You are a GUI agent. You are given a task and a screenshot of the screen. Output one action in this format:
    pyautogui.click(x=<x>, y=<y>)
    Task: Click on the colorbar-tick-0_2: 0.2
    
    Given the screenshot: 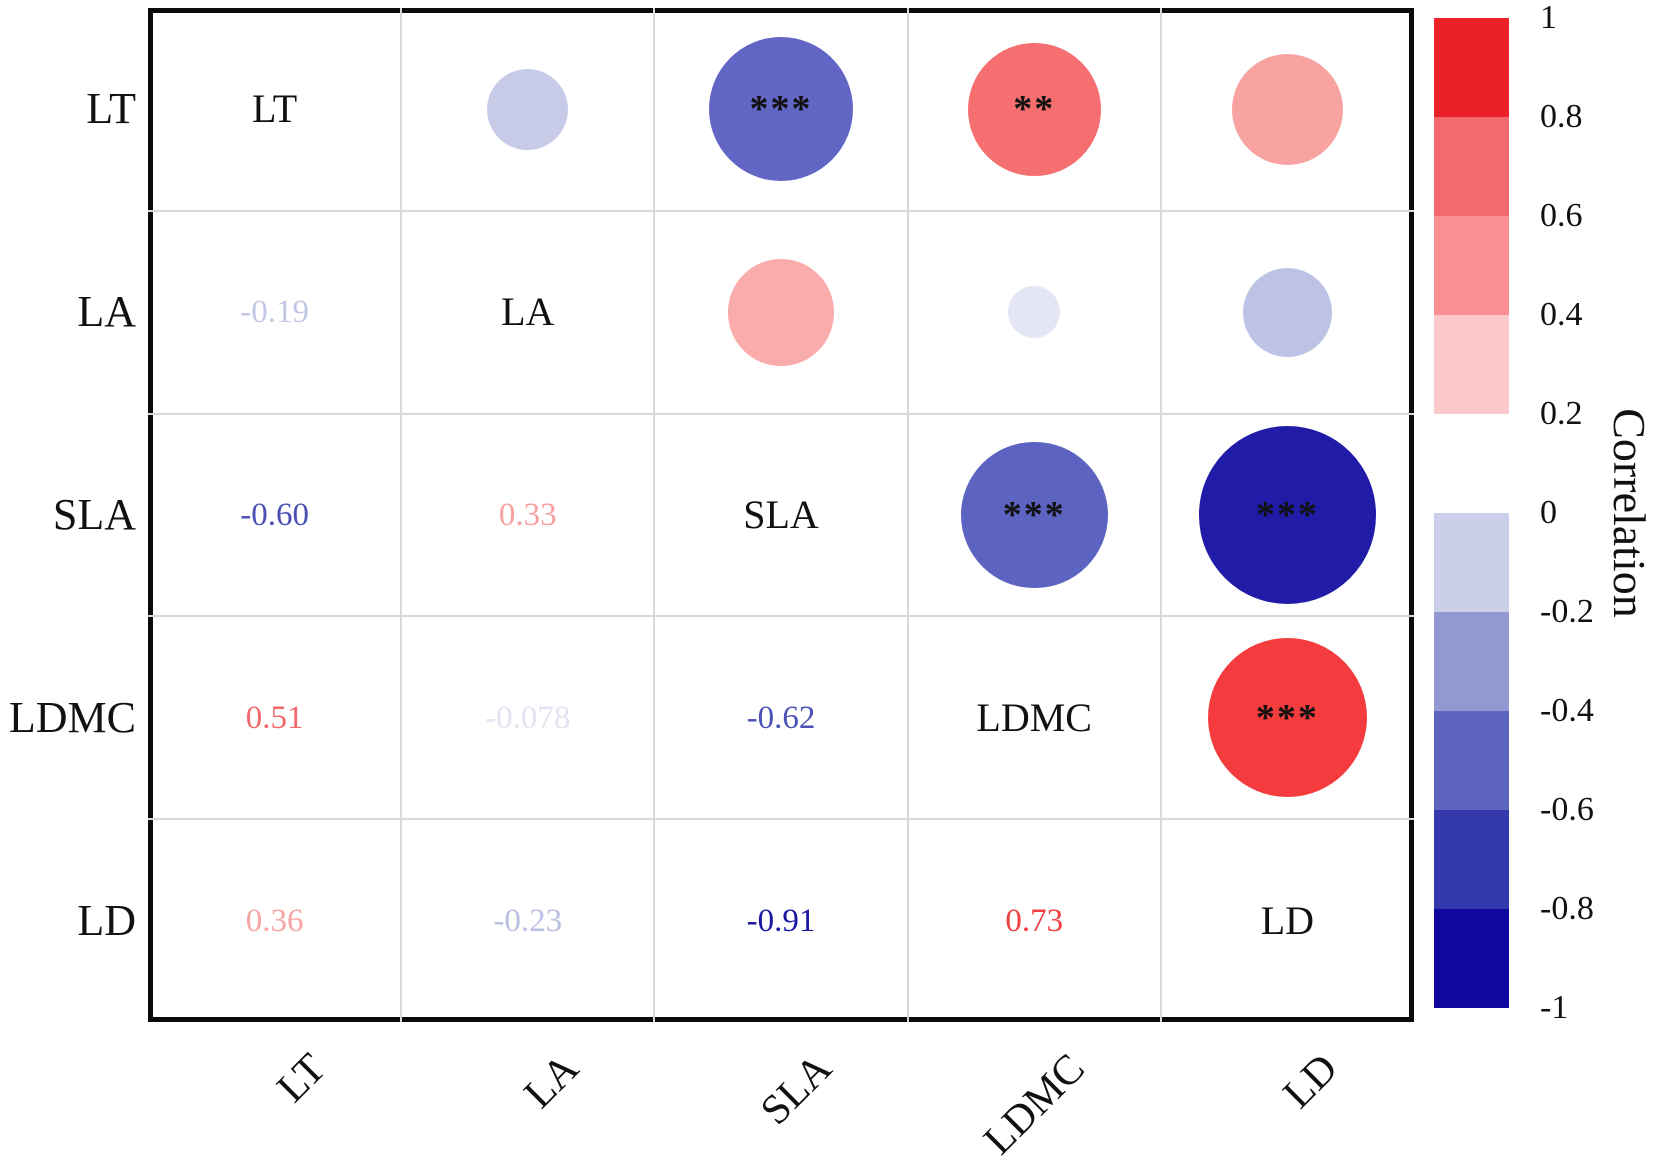 What is the action you would take?
    pyautogui.click(x=1561, y=413)
    